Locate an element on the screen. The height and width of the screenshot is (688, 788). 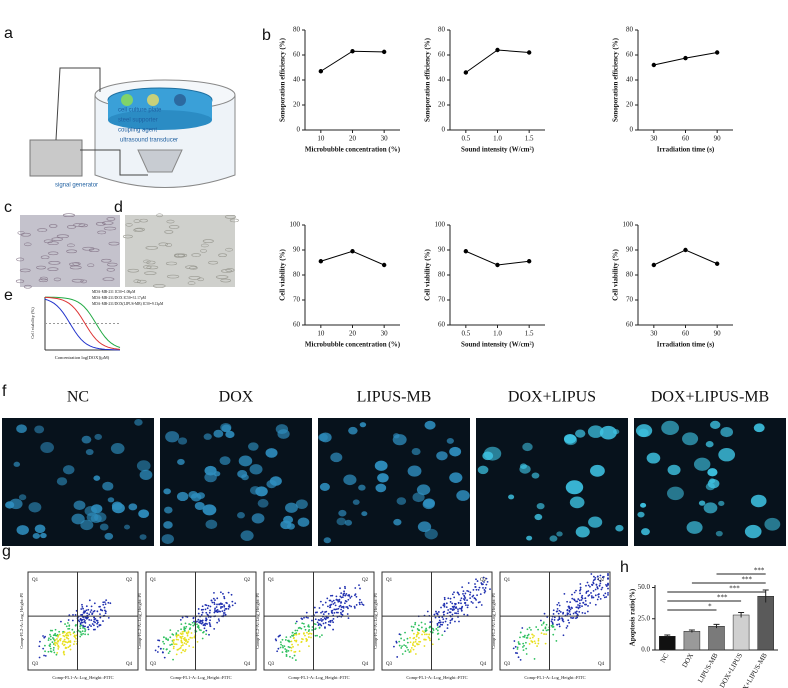
apparatus-label: cell culture plate is located at coordinates (140, 111).